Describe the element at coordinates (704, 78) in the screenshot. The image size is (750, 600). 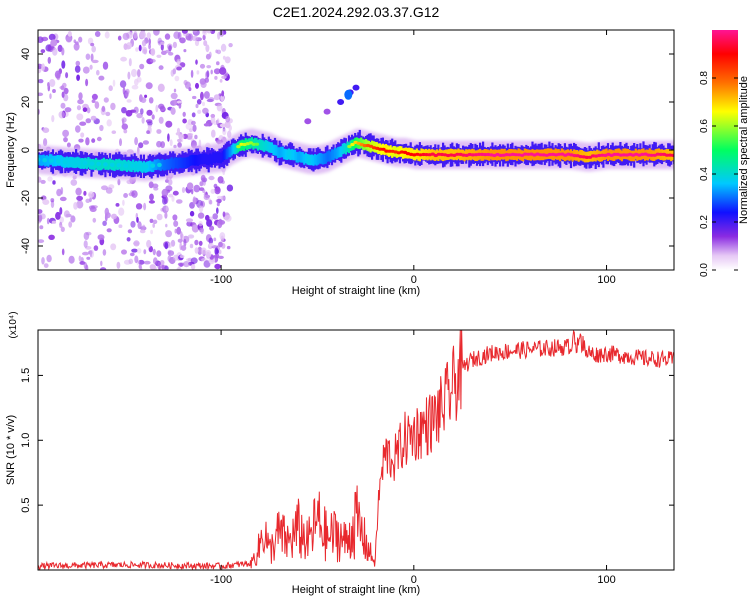
I see `colorbar-tick-label: 0.8` at that location.